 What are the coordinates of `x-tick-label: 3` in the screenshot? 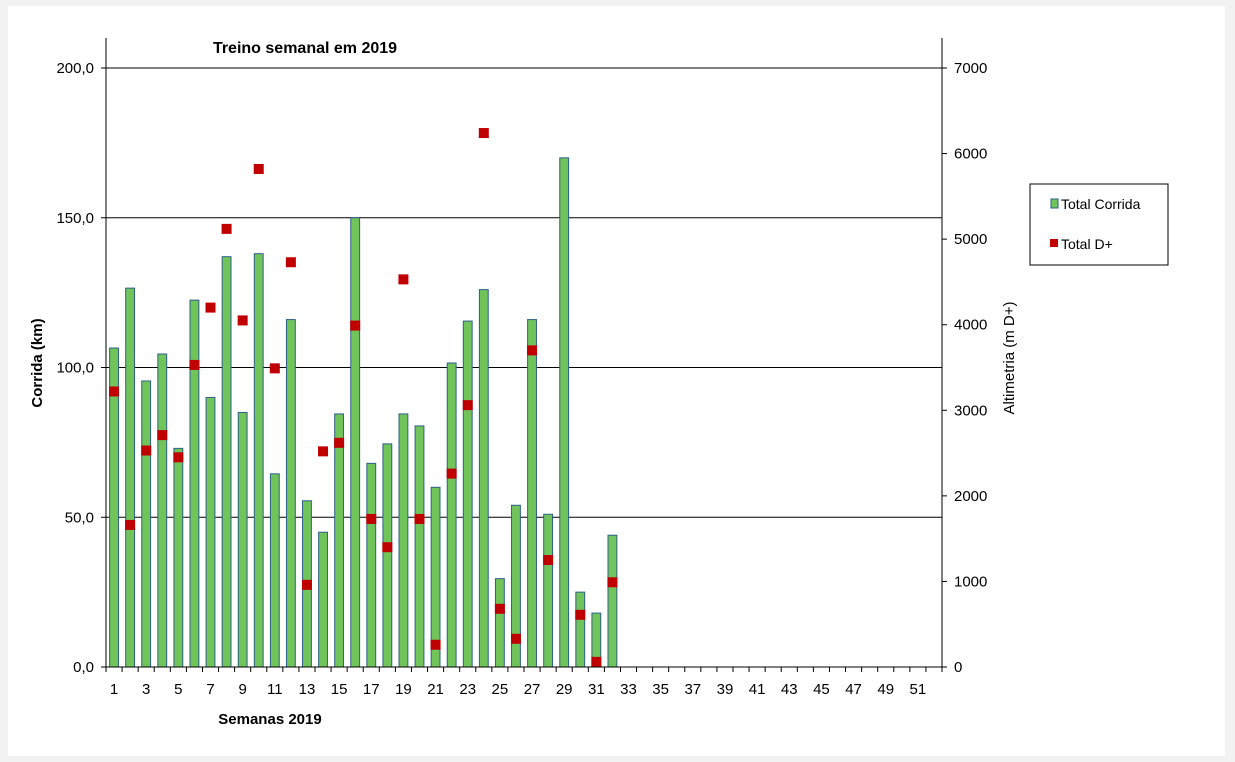 It's located at (146, 689).